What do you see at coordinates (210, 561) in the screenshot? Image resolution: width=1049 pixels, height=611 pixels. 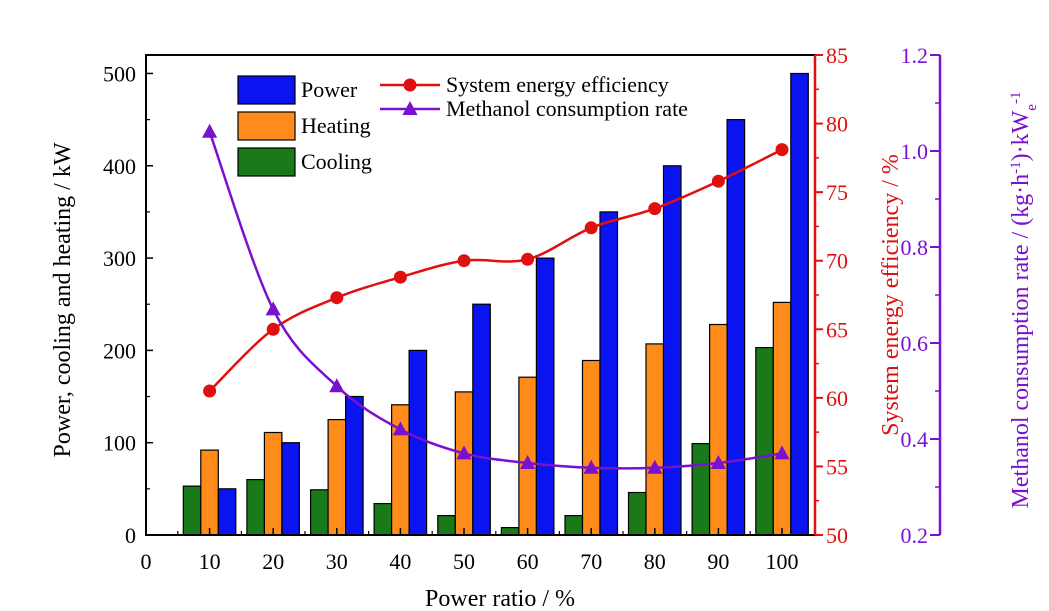 I see `x-tick-label-10: 10` at bounding box center [210, 561].